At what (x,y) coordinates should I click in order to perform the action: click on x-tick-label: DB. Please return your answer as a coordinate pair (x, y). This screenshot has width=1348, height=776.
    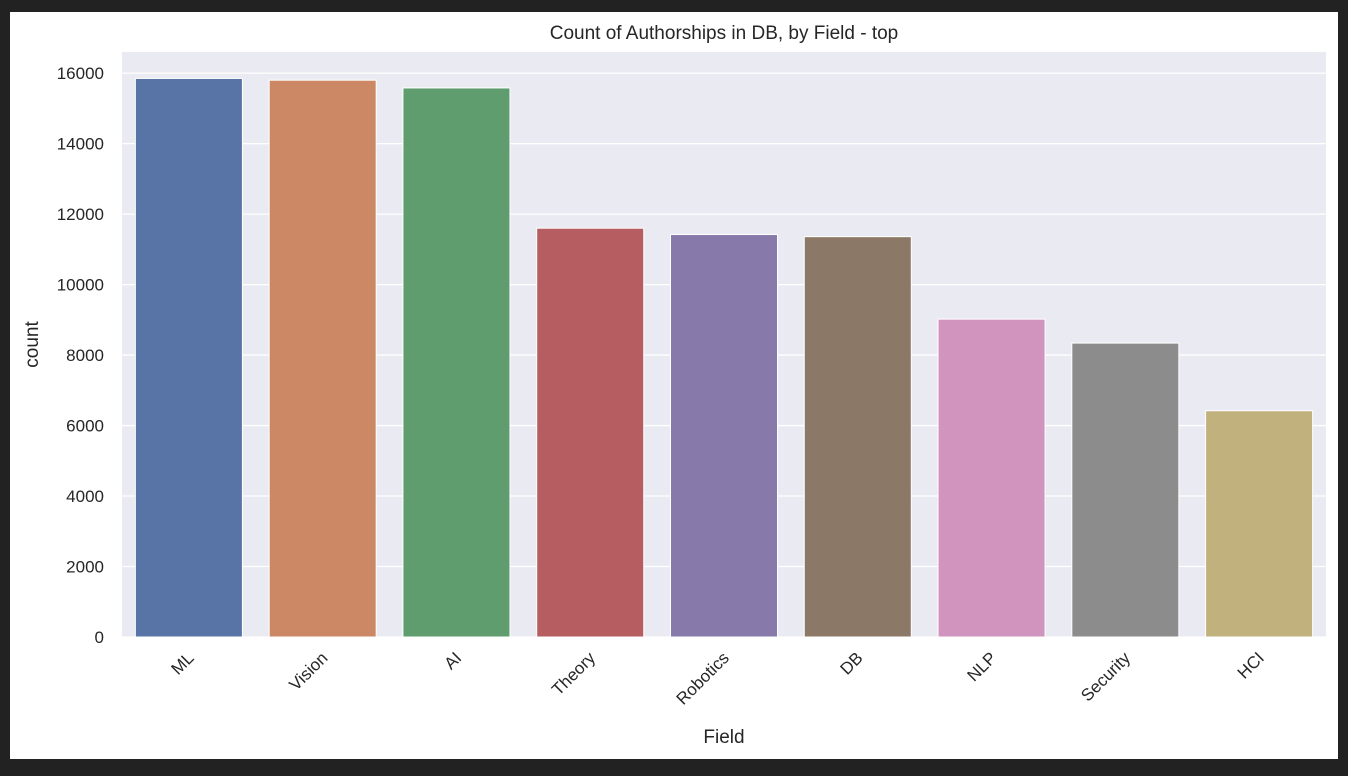
    Looking at the image, I should click on (851, 663).